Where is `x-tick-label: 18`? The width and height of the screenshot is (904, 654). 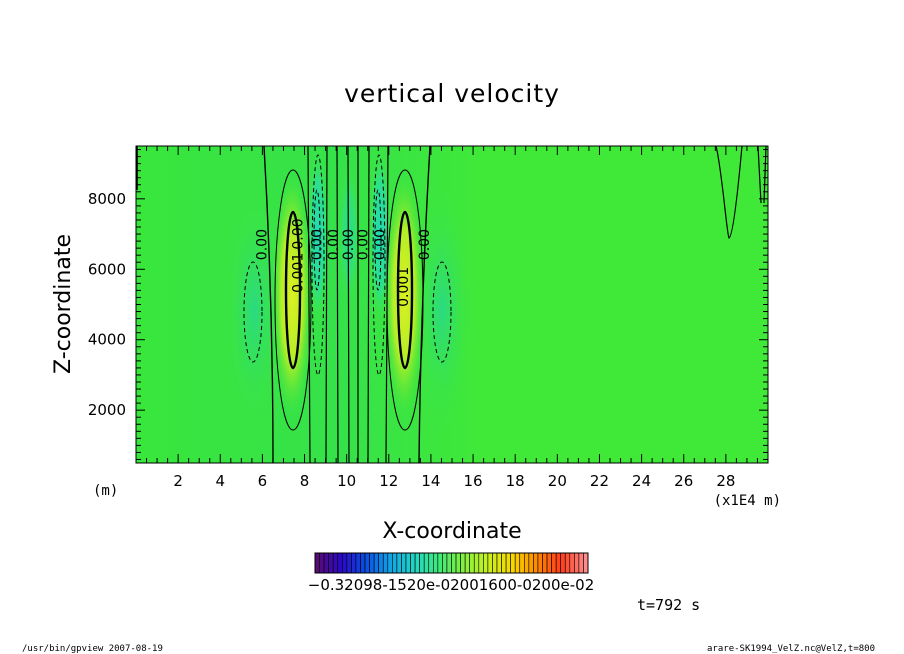 x-tick-label: 18 is located at coordinates (515, 481).